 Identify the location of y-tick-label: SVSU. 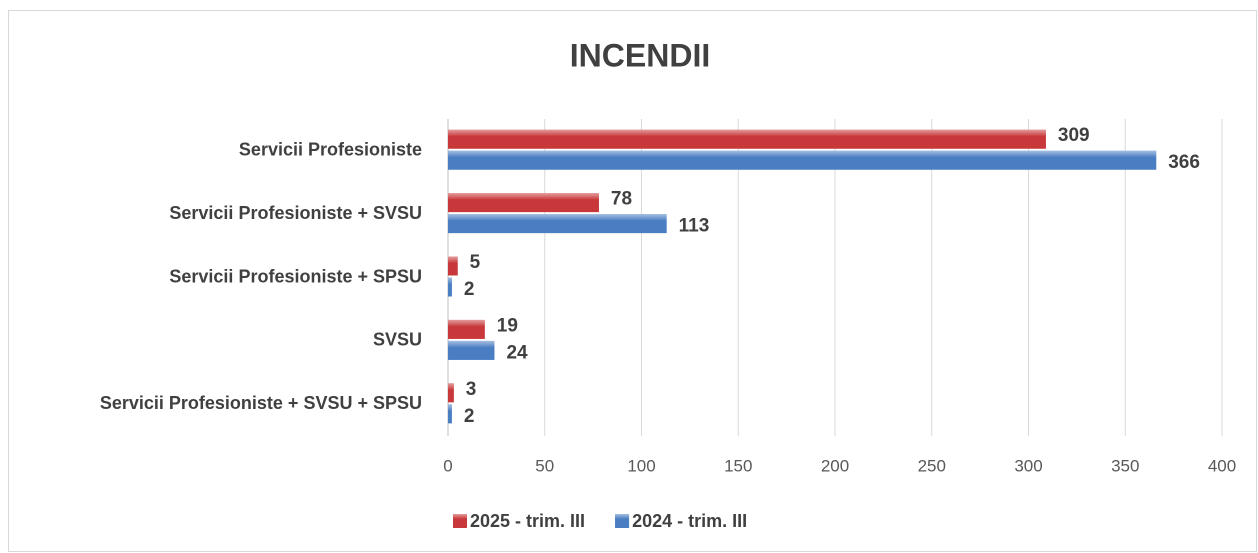
(397, 340).